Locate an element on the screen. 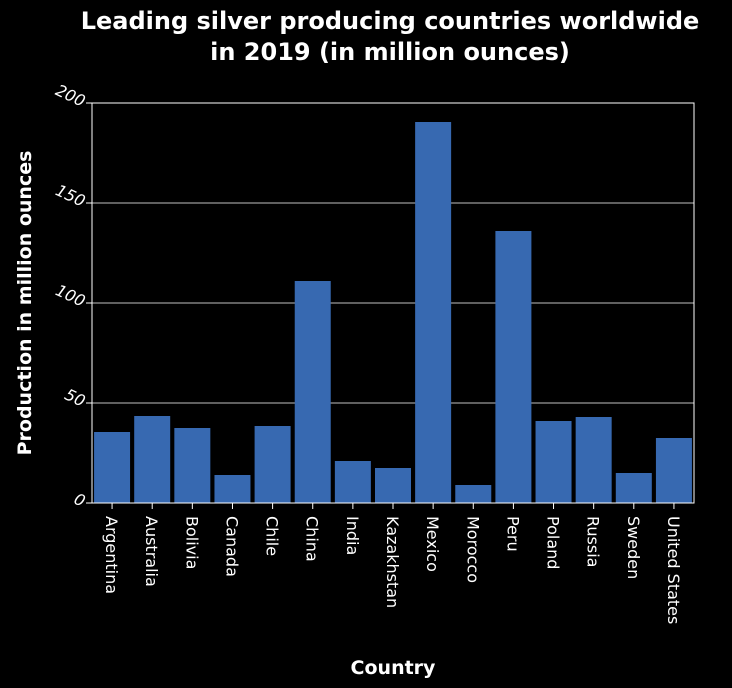 The height and width of the screenshot is (688, 732). x-tick-label: Kazakhstan is located at coordinates (392, 562).